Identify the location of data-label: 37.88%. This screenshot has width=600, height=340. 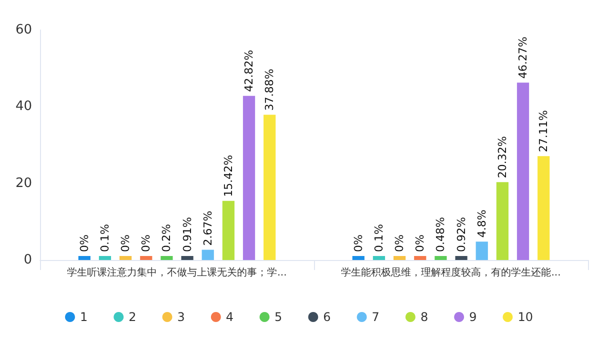
(269, 89).